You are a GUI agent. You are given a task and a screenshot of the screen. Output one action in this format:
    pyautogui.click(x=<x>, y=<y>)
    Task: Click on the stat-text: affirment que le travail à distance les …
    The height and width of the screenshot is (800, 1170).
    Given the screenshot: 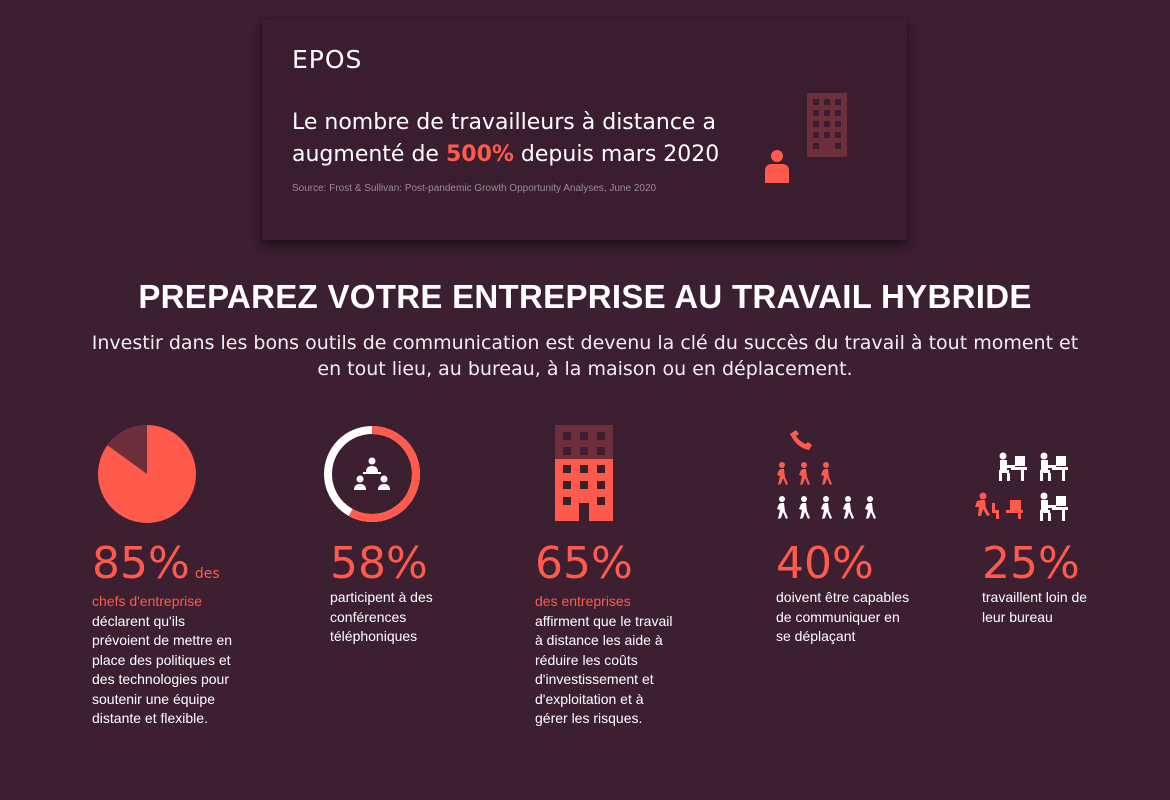 What is the action you would take?
    pyautogui.click(x=604, y=669)
    